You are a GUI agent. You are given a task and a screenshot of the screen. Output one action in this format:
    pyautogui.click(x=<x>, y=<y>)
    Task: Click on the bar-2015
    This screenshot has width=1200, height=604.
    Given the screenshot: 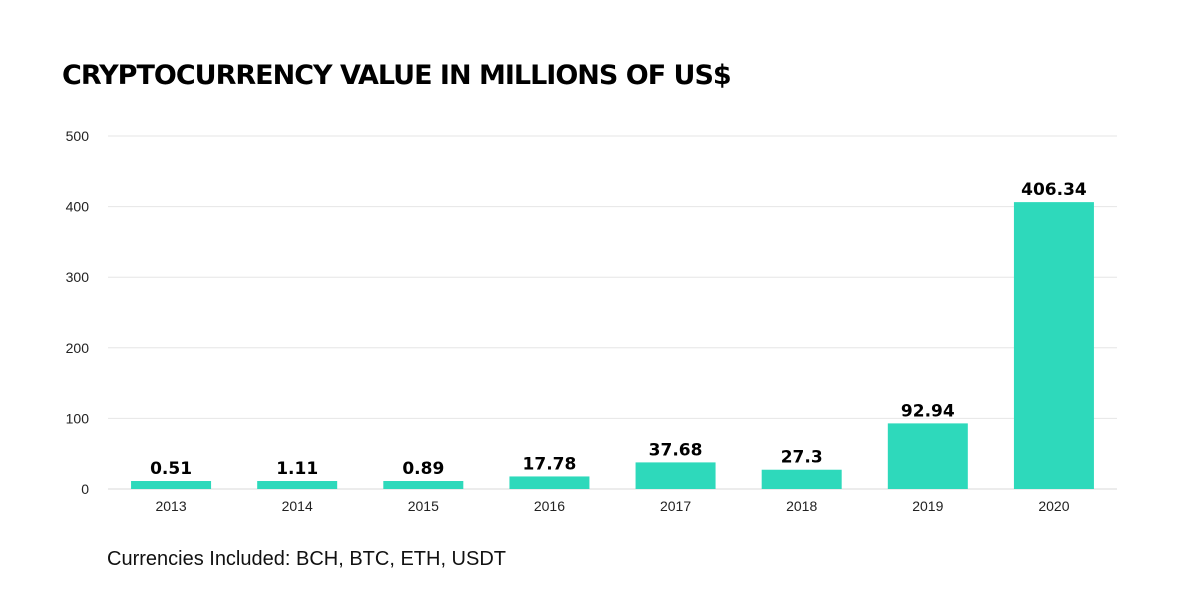 What is the action you would take?
    pyautogui.click(x=423, y=485)
    